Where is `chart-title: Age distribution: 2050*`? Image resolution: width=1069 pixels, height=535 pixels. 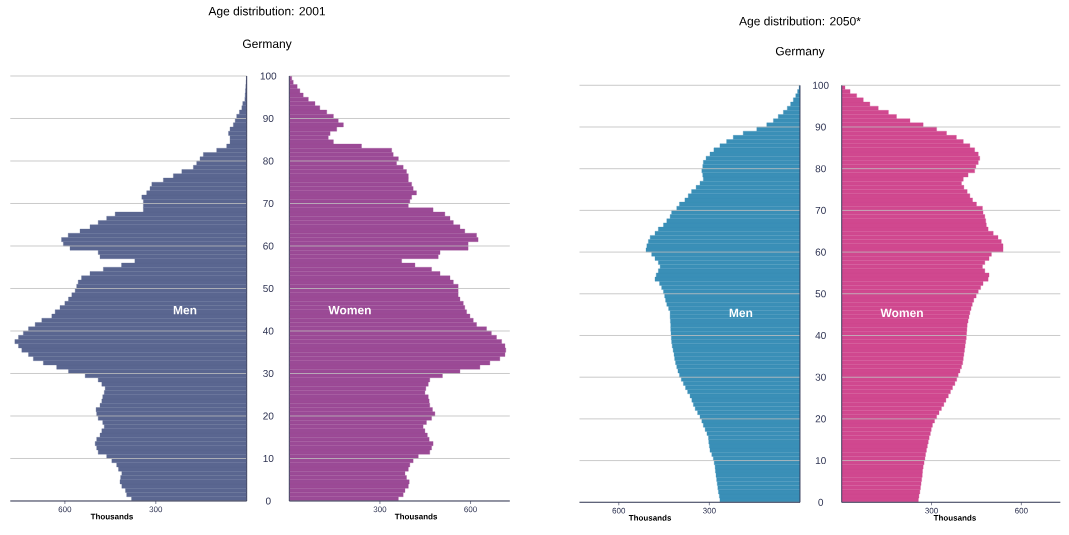 chart-title: Age distribution: 2050* is located at coordinates (800, 22).